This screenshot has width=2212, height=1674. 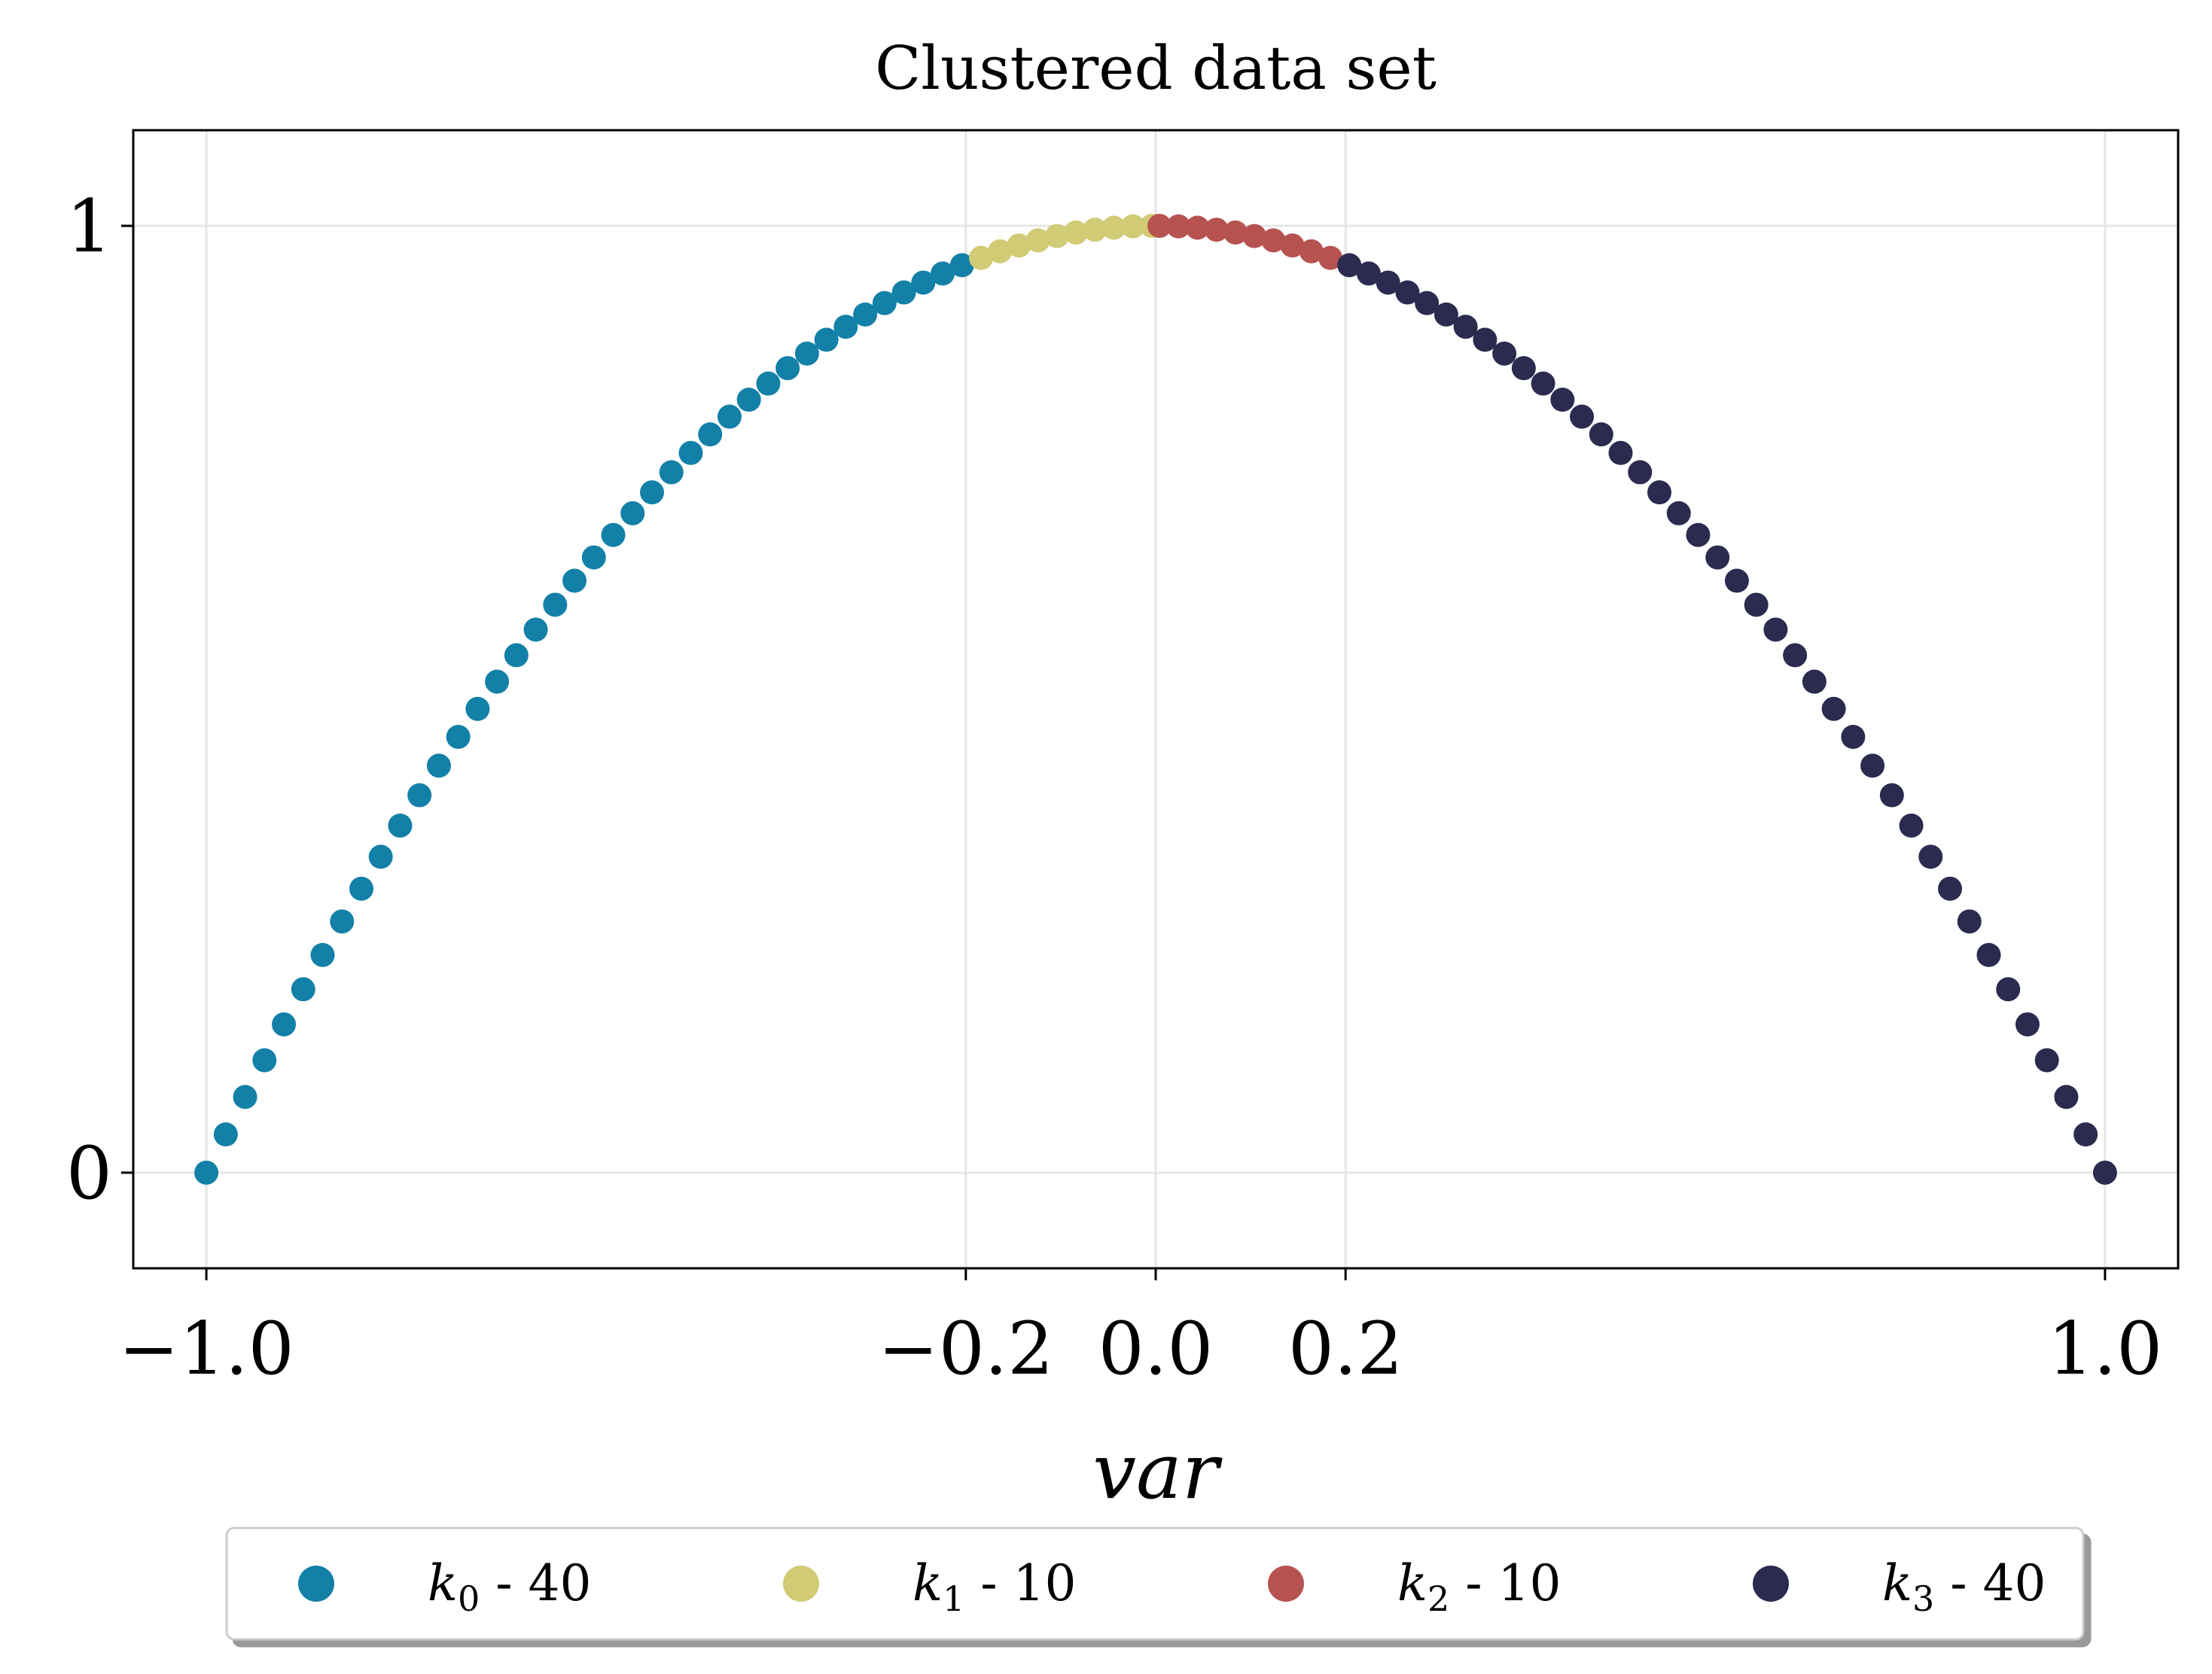 What do you see at coordinates (510, 1586) in the screenshot?
I see `legend-label: k0 - 40` at bounding box center [510, 1586].